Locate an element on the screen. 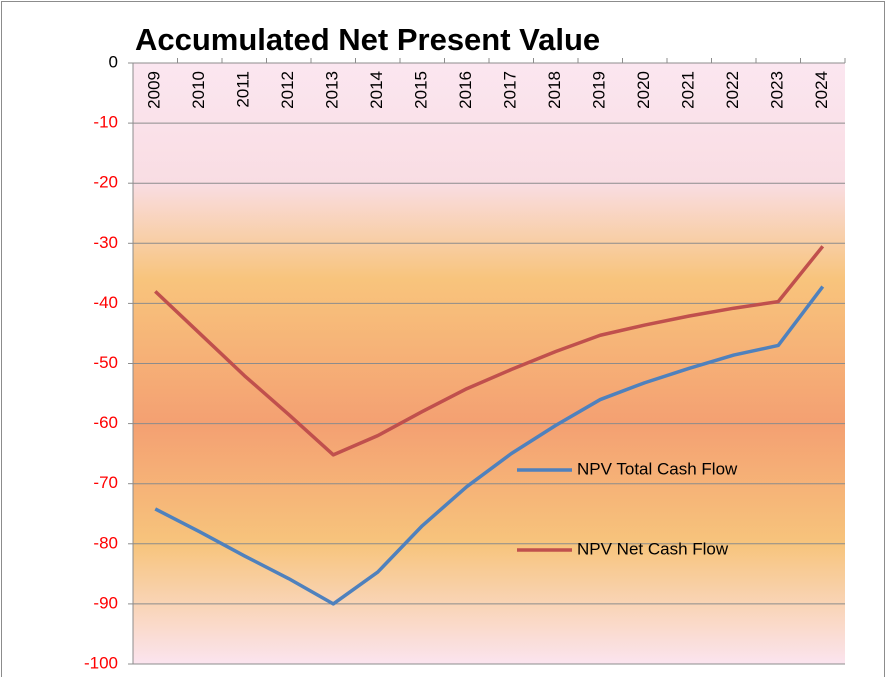 This screenshot has width=887, height=682. x-tick-label: 2009 is located at coordinates (154, 90).